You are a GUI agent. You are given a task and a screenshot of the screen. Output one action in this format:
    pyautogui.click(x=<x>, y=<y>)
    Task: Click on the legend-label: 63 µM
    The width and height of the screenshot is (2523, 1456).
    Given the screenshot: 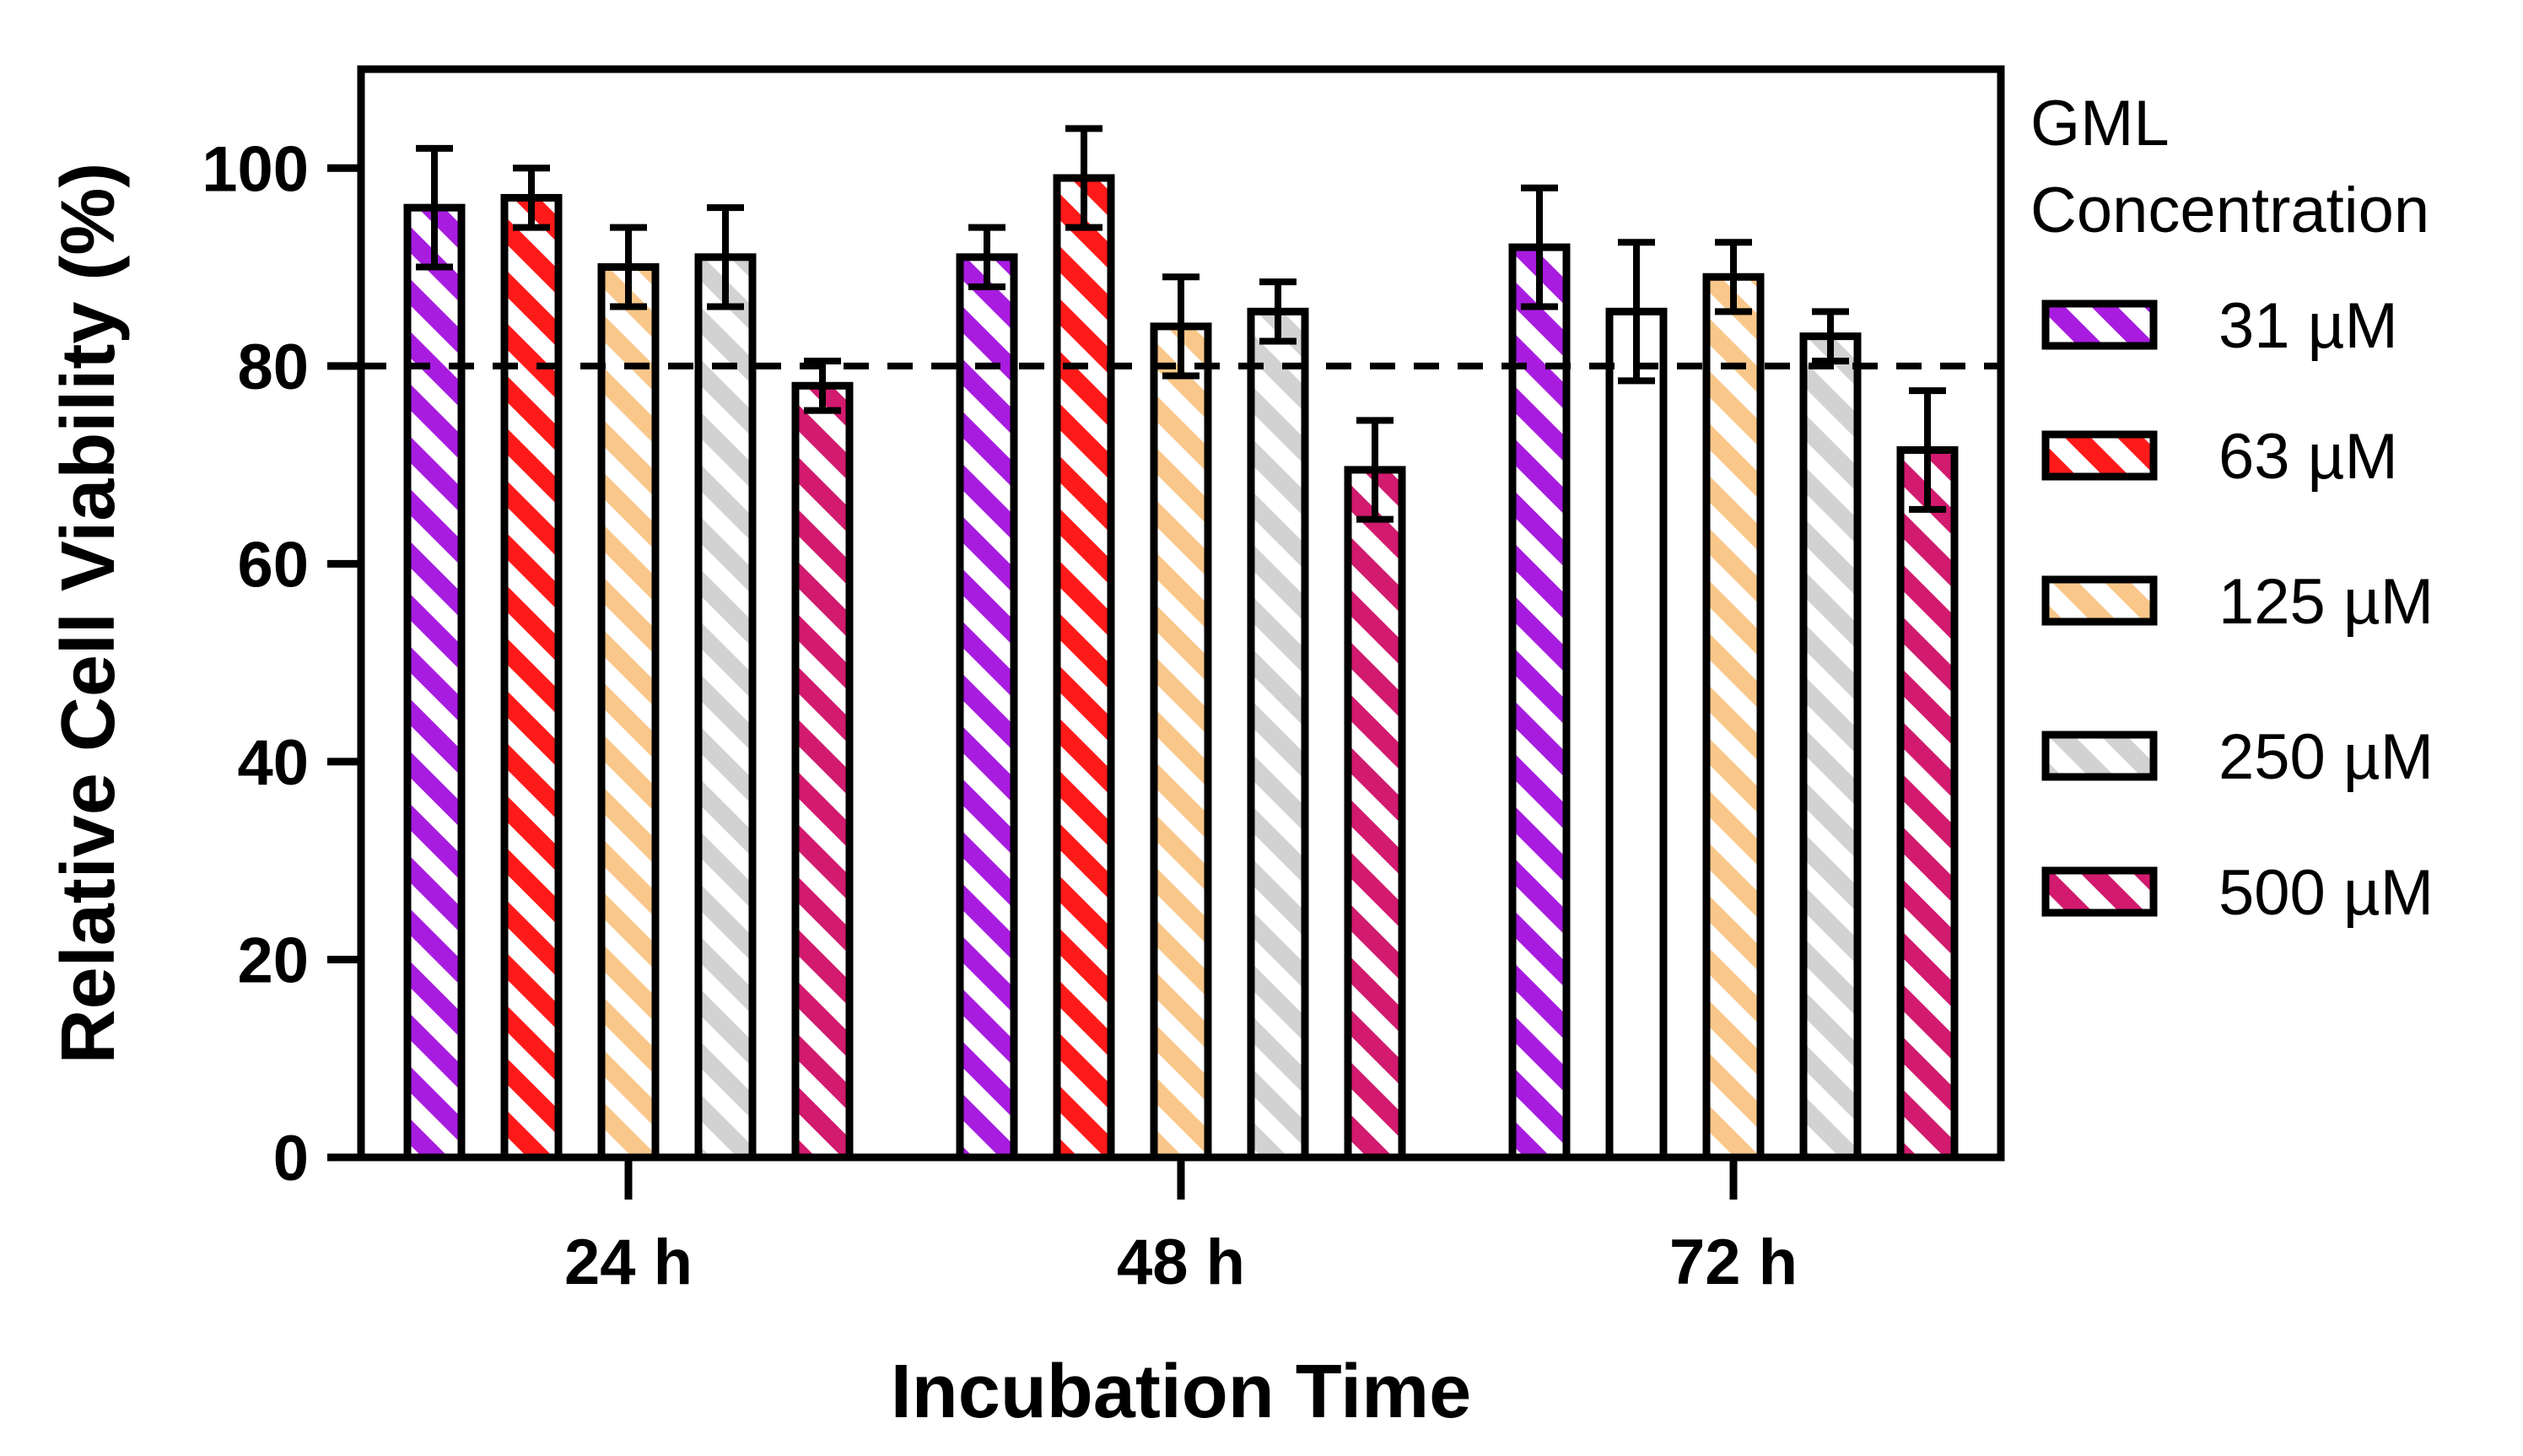 What is the action you would take?
    pyautogui.click(x=2308, y=457)
    